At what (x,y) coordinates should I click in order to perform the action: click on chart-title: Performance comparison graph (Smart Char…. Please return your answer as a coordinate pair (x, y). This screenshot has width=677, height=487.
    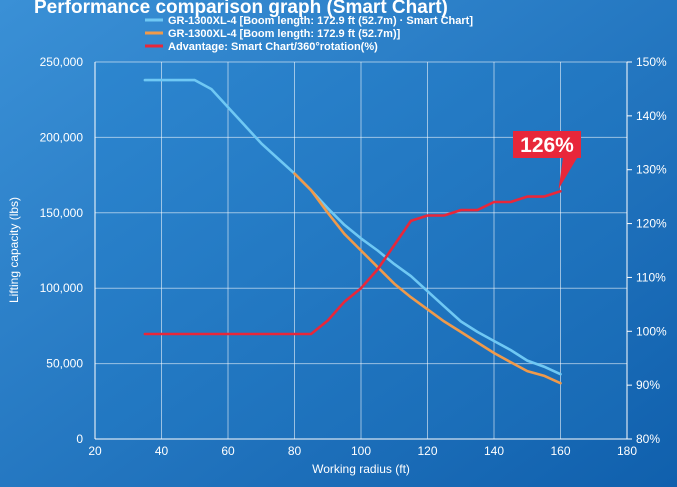
    Looking at the image, I should click on (241, 9).